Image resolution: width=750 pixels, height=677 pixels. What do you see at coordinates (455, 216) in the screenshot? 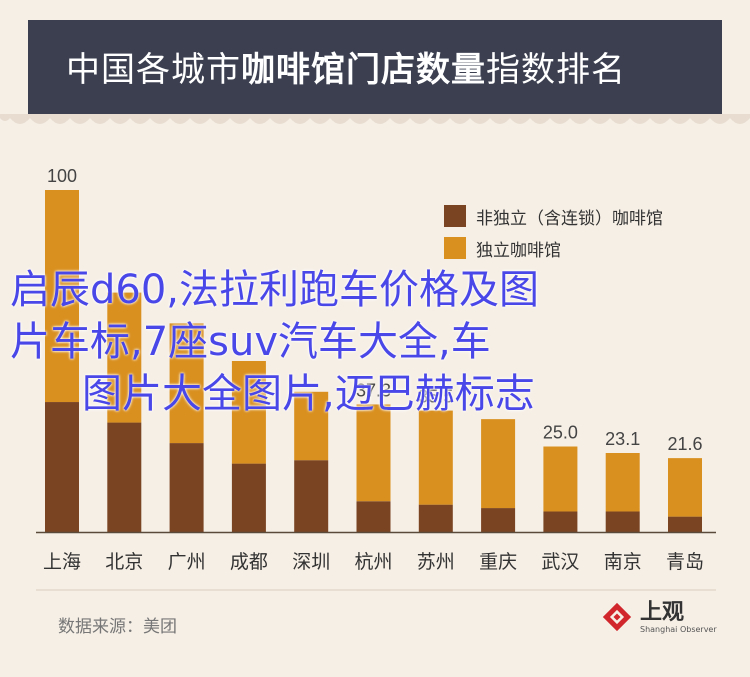
I see `legend-swatch-non-independent` at bounding box center [455, 216].